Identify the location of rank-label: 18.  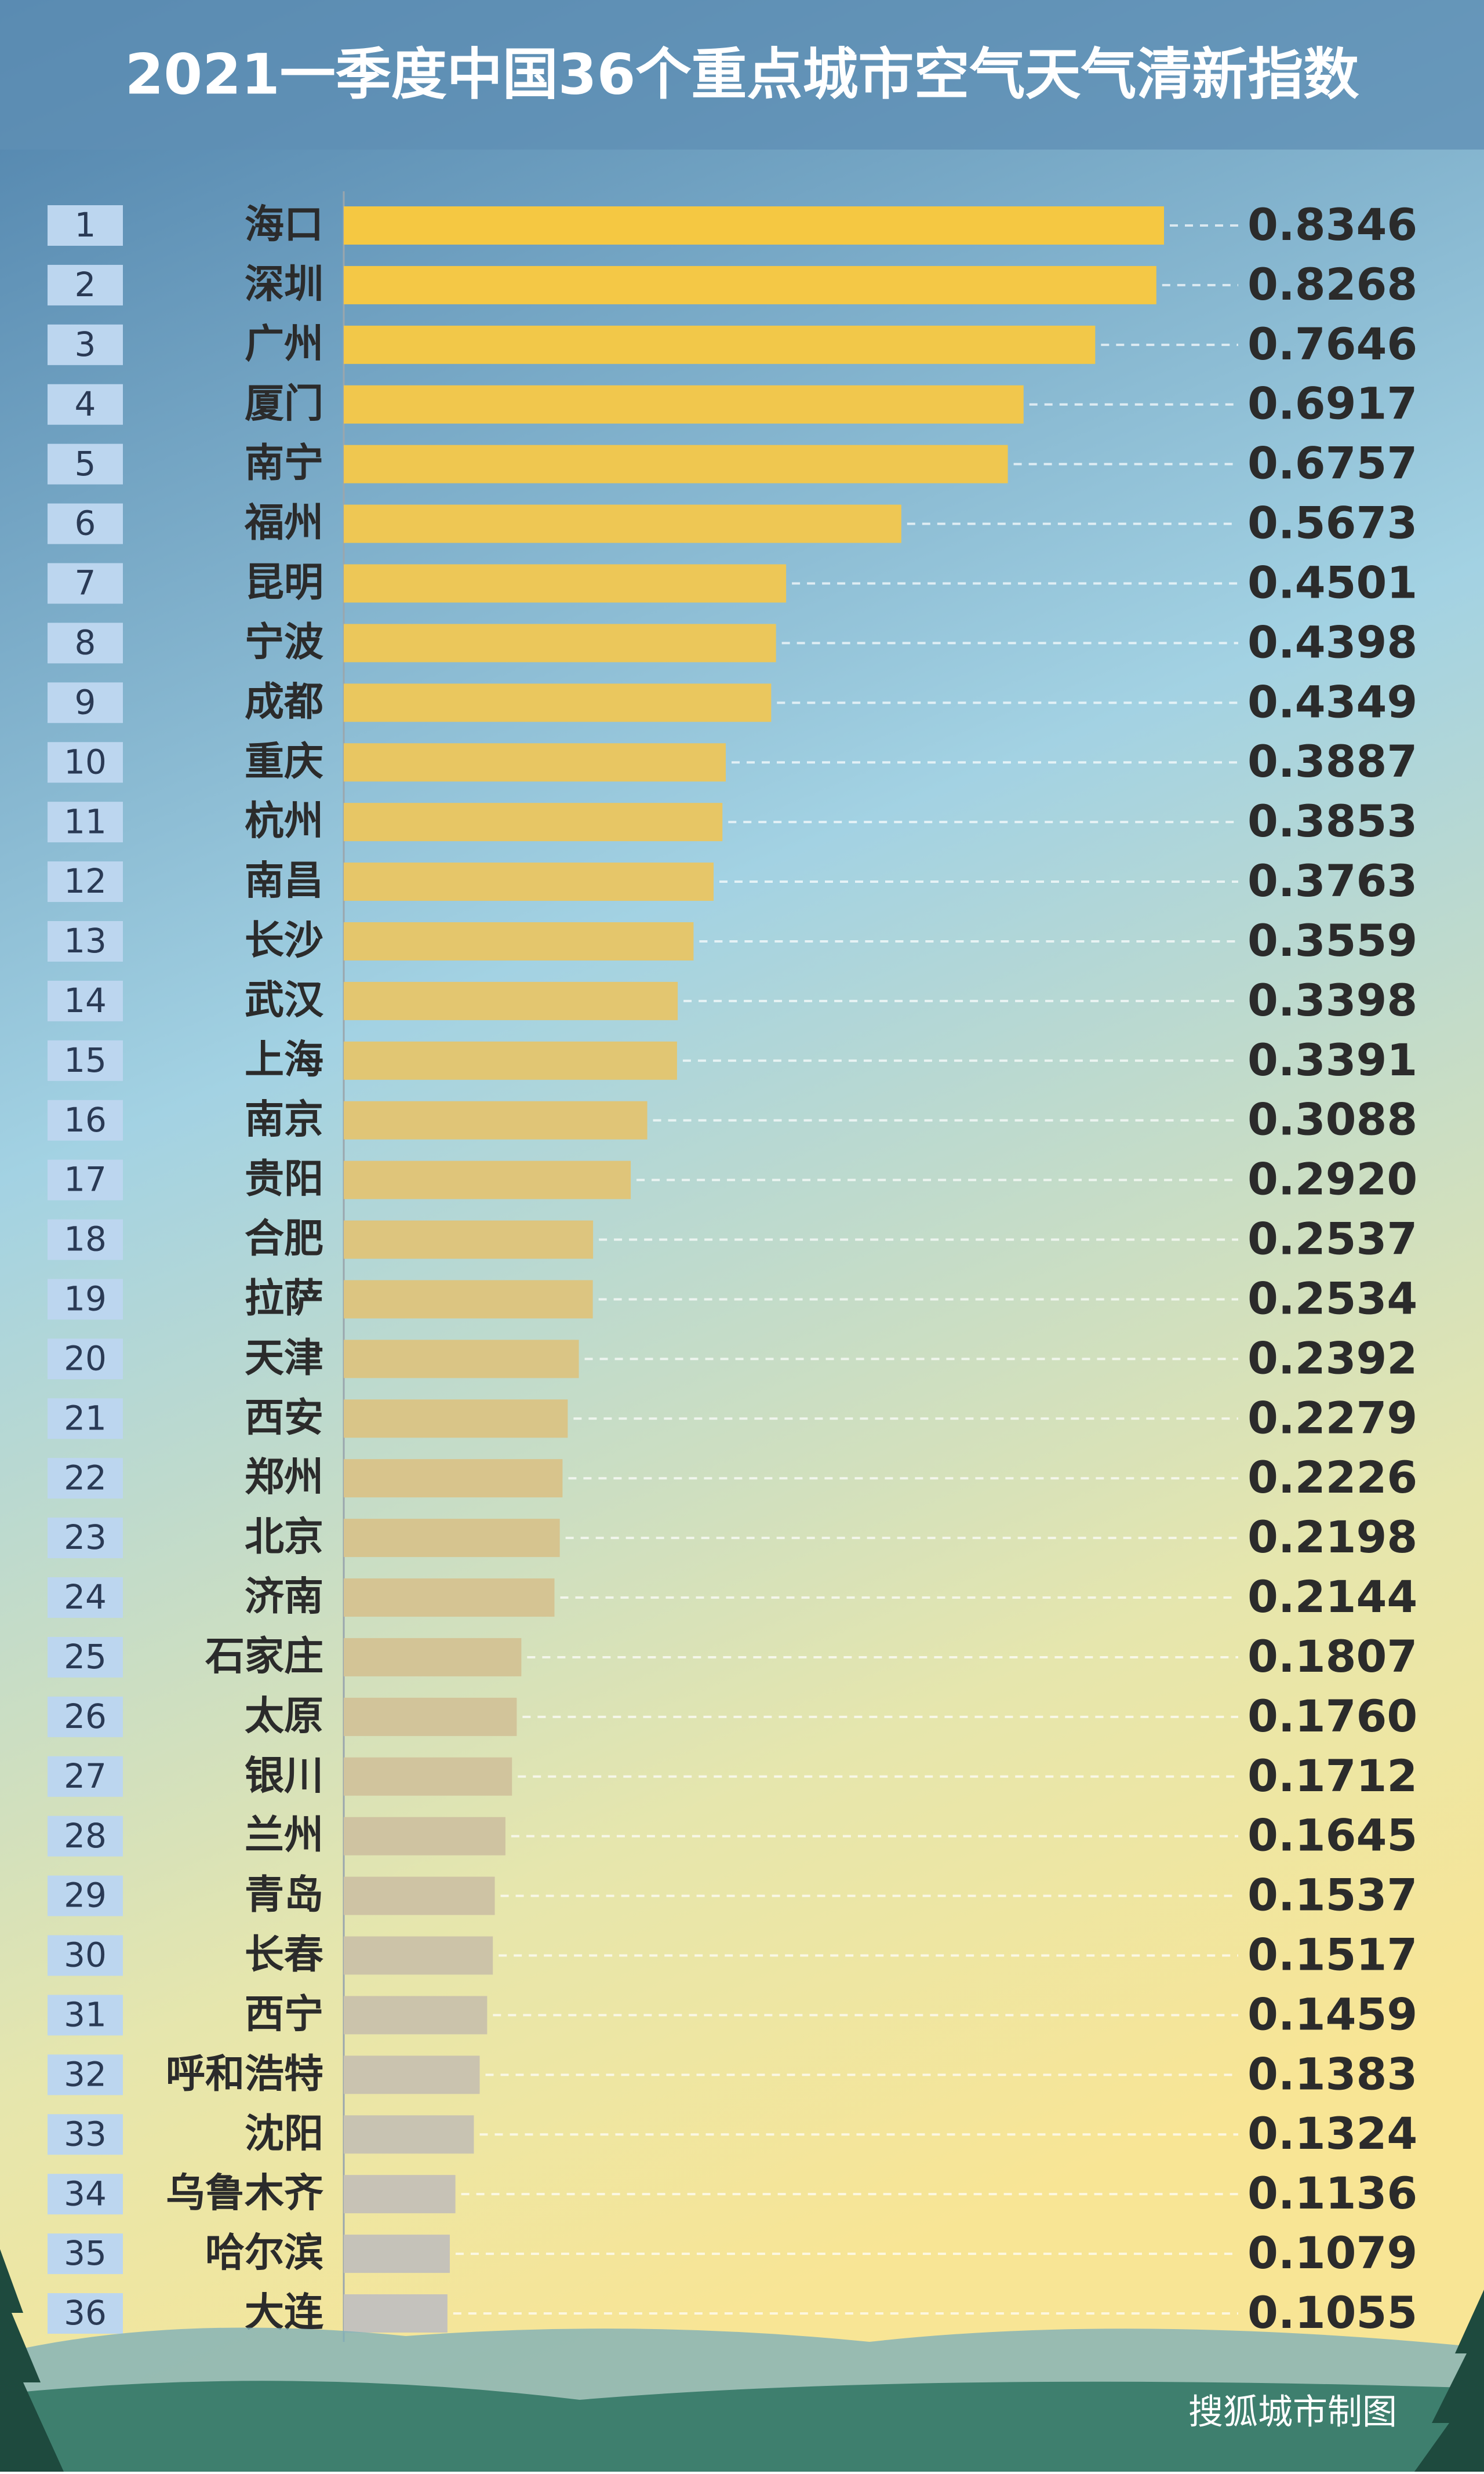
(85, 1239).